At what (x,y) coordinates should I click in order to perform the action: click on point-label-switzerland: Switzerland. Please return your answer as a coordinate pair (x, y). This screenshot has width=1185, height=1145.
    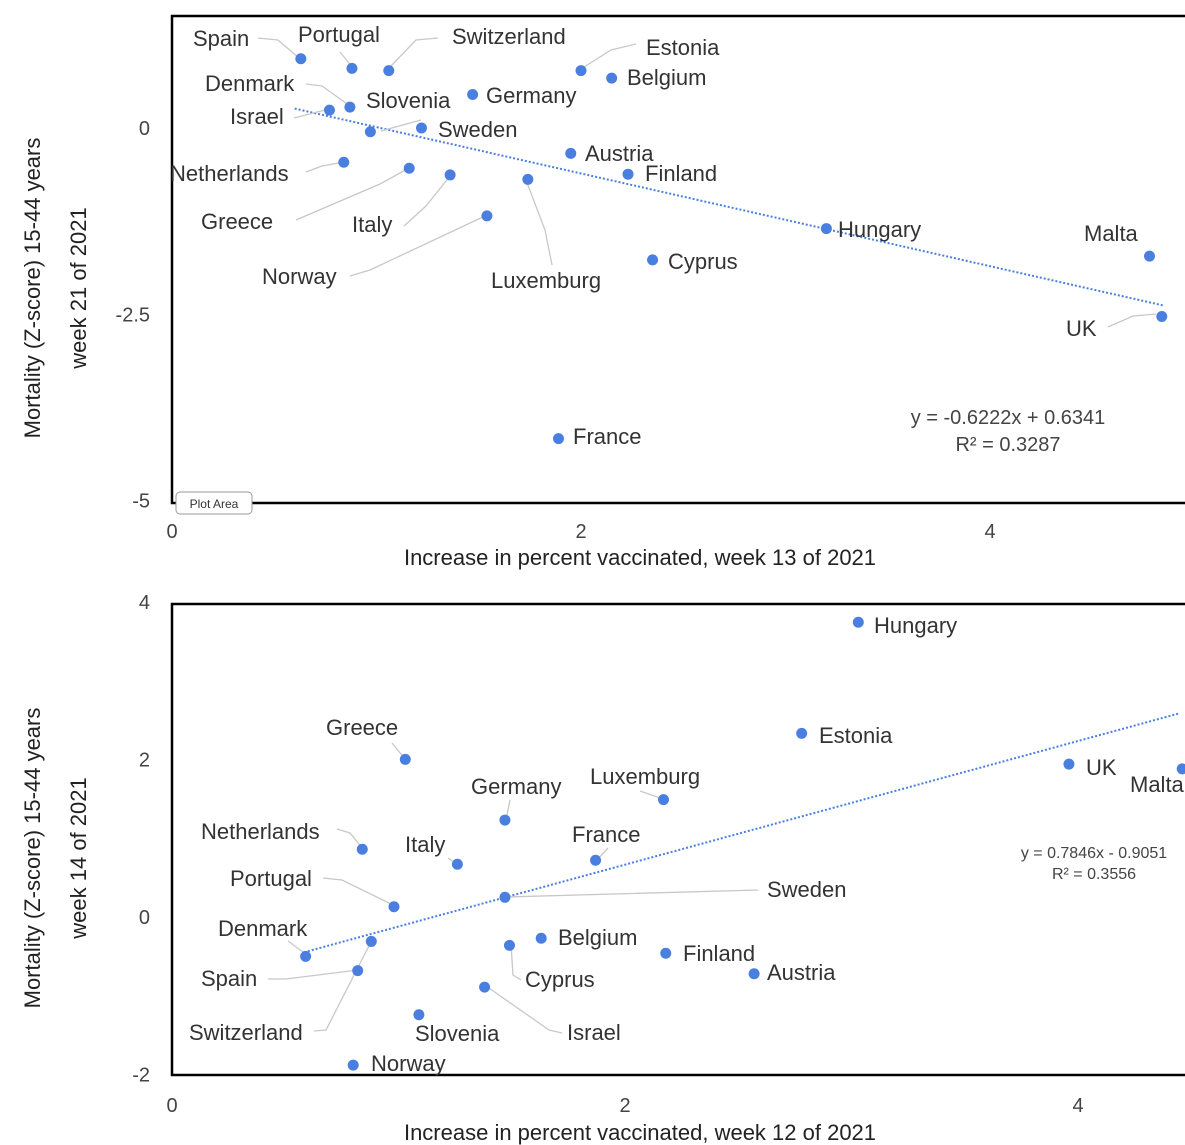
    Looking at the image, I should click on (509, 36).